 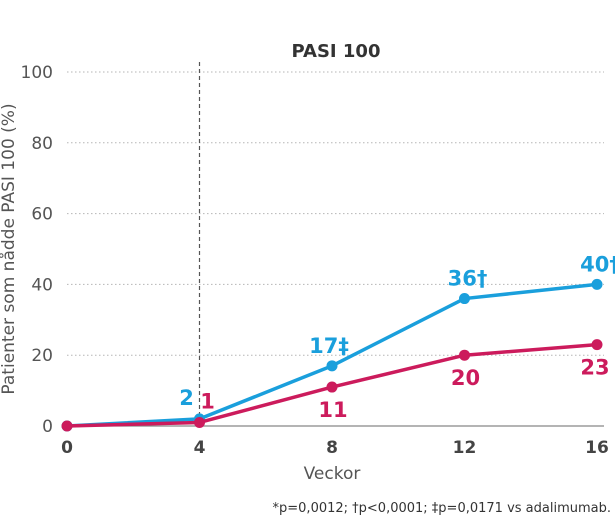 I want to click on y-tick-label: 80, so click(x=42, y=144).